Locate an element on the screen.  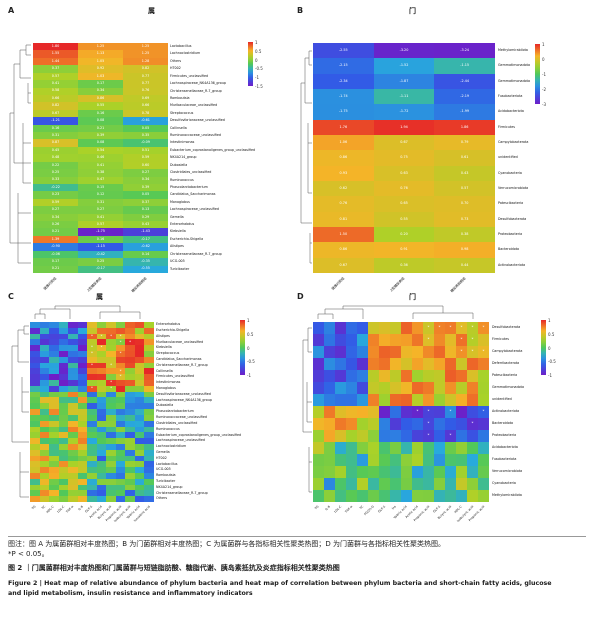
row-label: Methylomirabilota is located at coordinates (507, 495).